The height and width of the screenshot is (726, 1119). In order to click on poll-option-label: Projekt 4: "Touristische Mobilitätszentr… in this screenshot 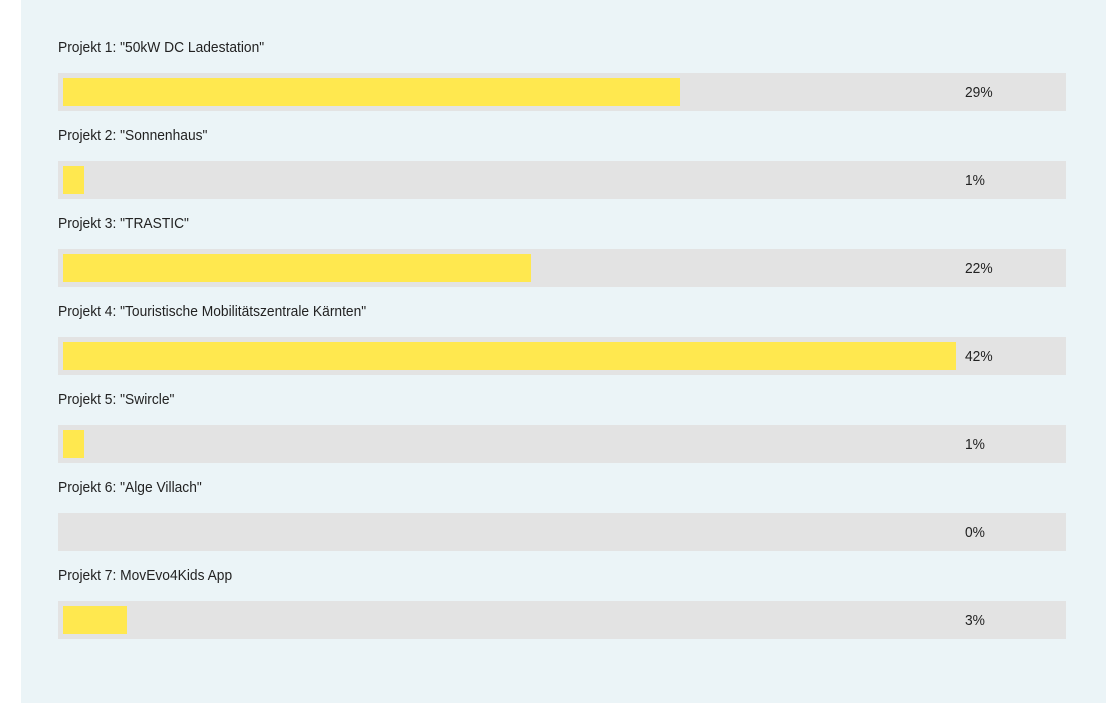, I will do `click(212, 311)`.